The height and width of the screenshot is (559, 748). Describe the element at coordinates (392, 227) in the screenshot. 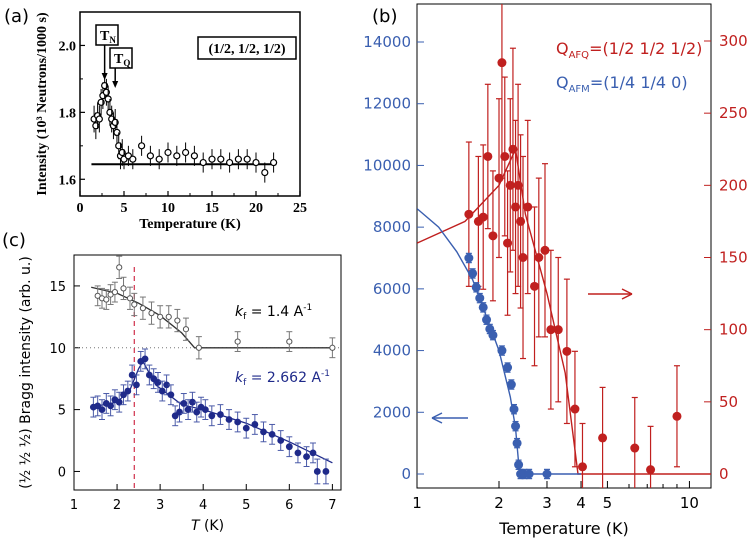

I see `y-left-tick-label-b: 8000` at that location.